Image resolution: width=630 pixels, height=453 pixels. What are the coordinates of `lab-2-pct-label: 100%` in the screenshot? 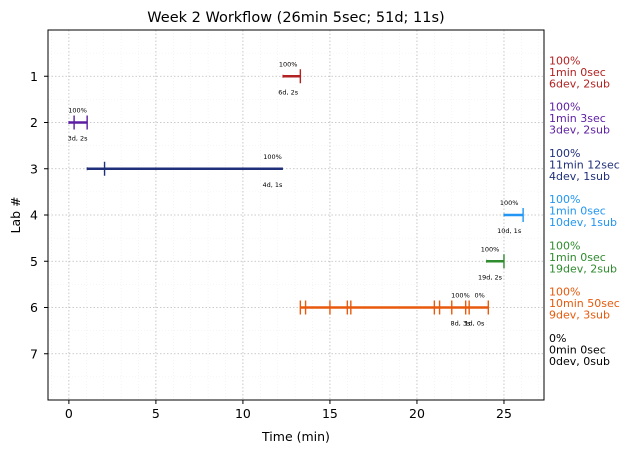 It's located at (77, 111).